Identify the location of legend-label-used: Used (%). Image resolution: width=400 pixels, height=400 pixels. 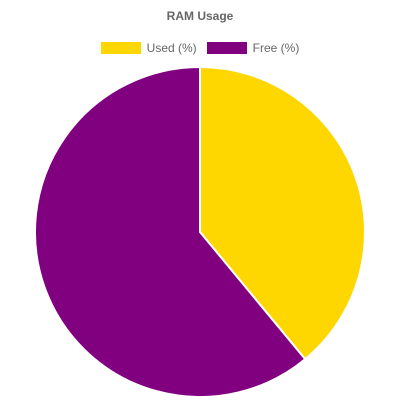
(171, 48).